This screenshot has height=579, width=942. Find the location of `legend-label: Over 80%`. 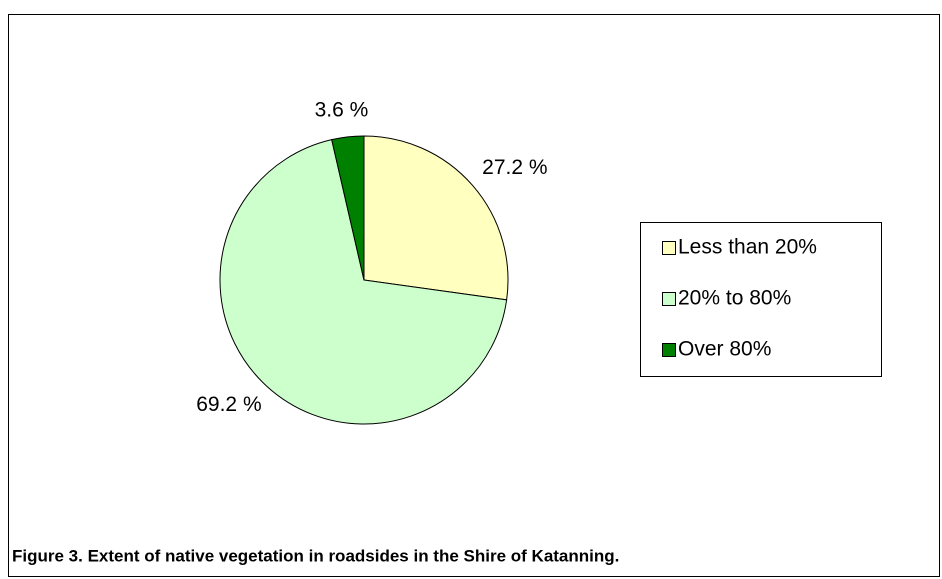

legend-label: Over 80% is located at coordinates (724, 349).